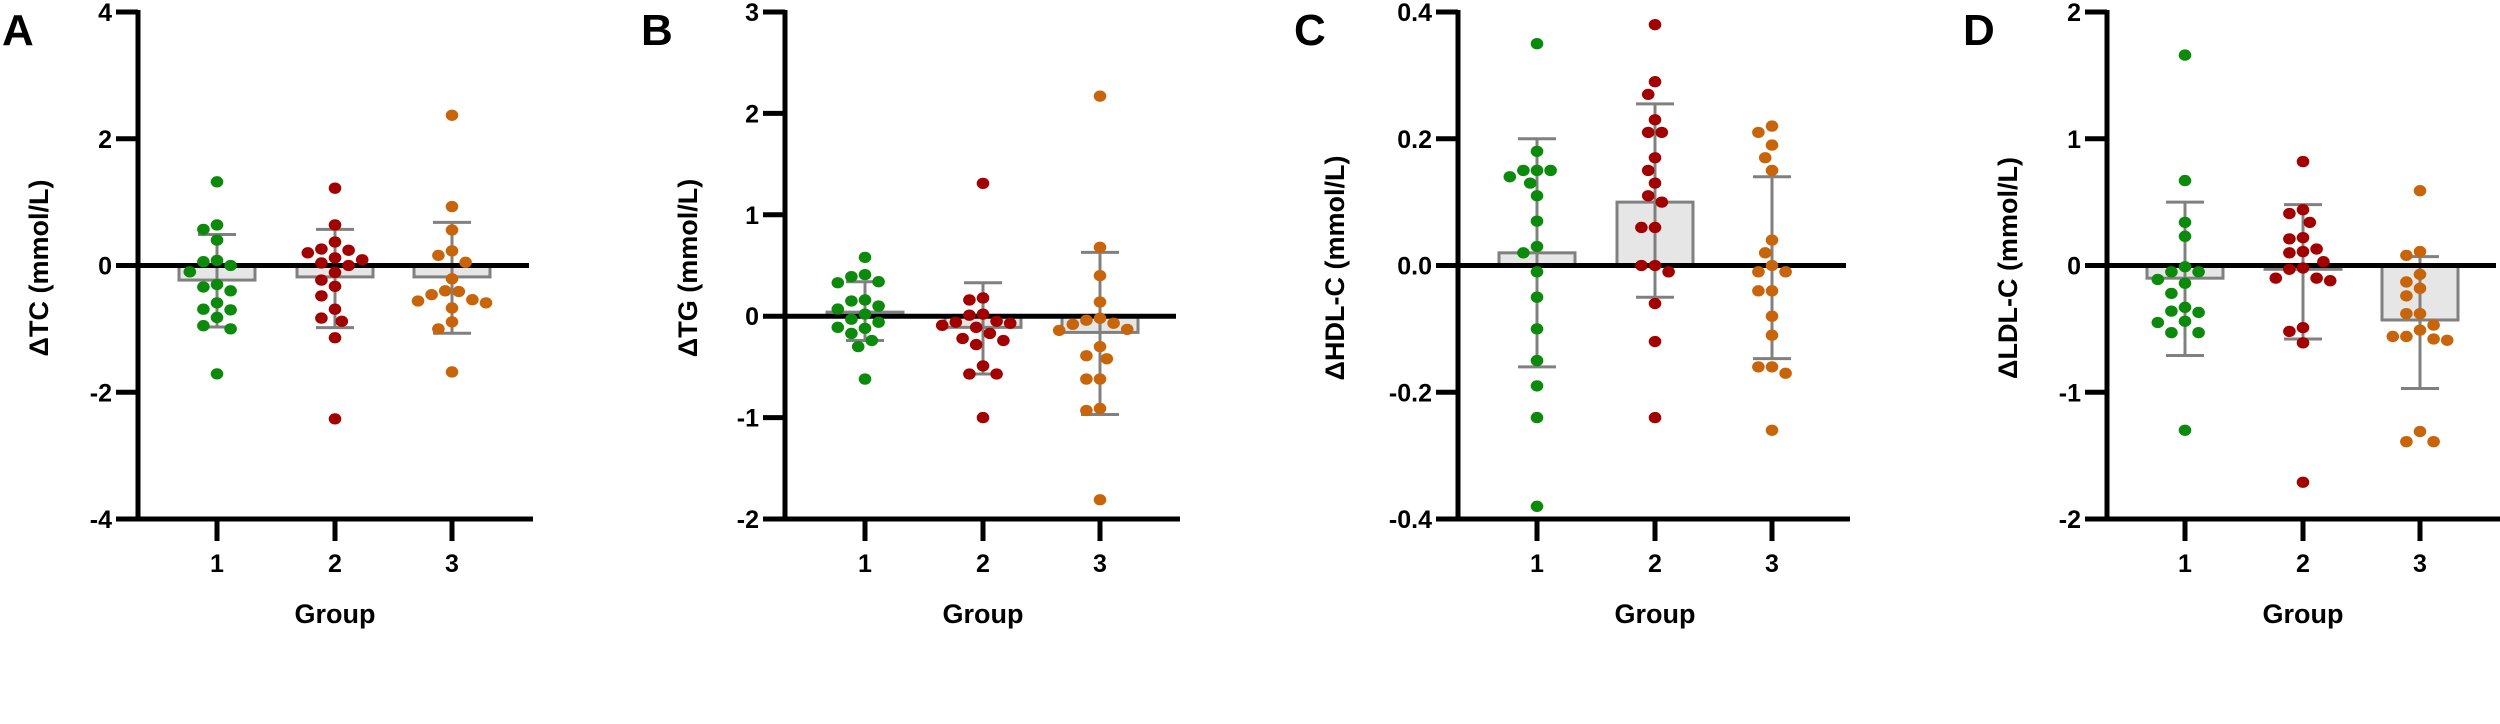  What do you see at coordinates (1410, 520) in the screenshot?
I see `y-tick-label: -0.4` at bounding box center [1410, 520].